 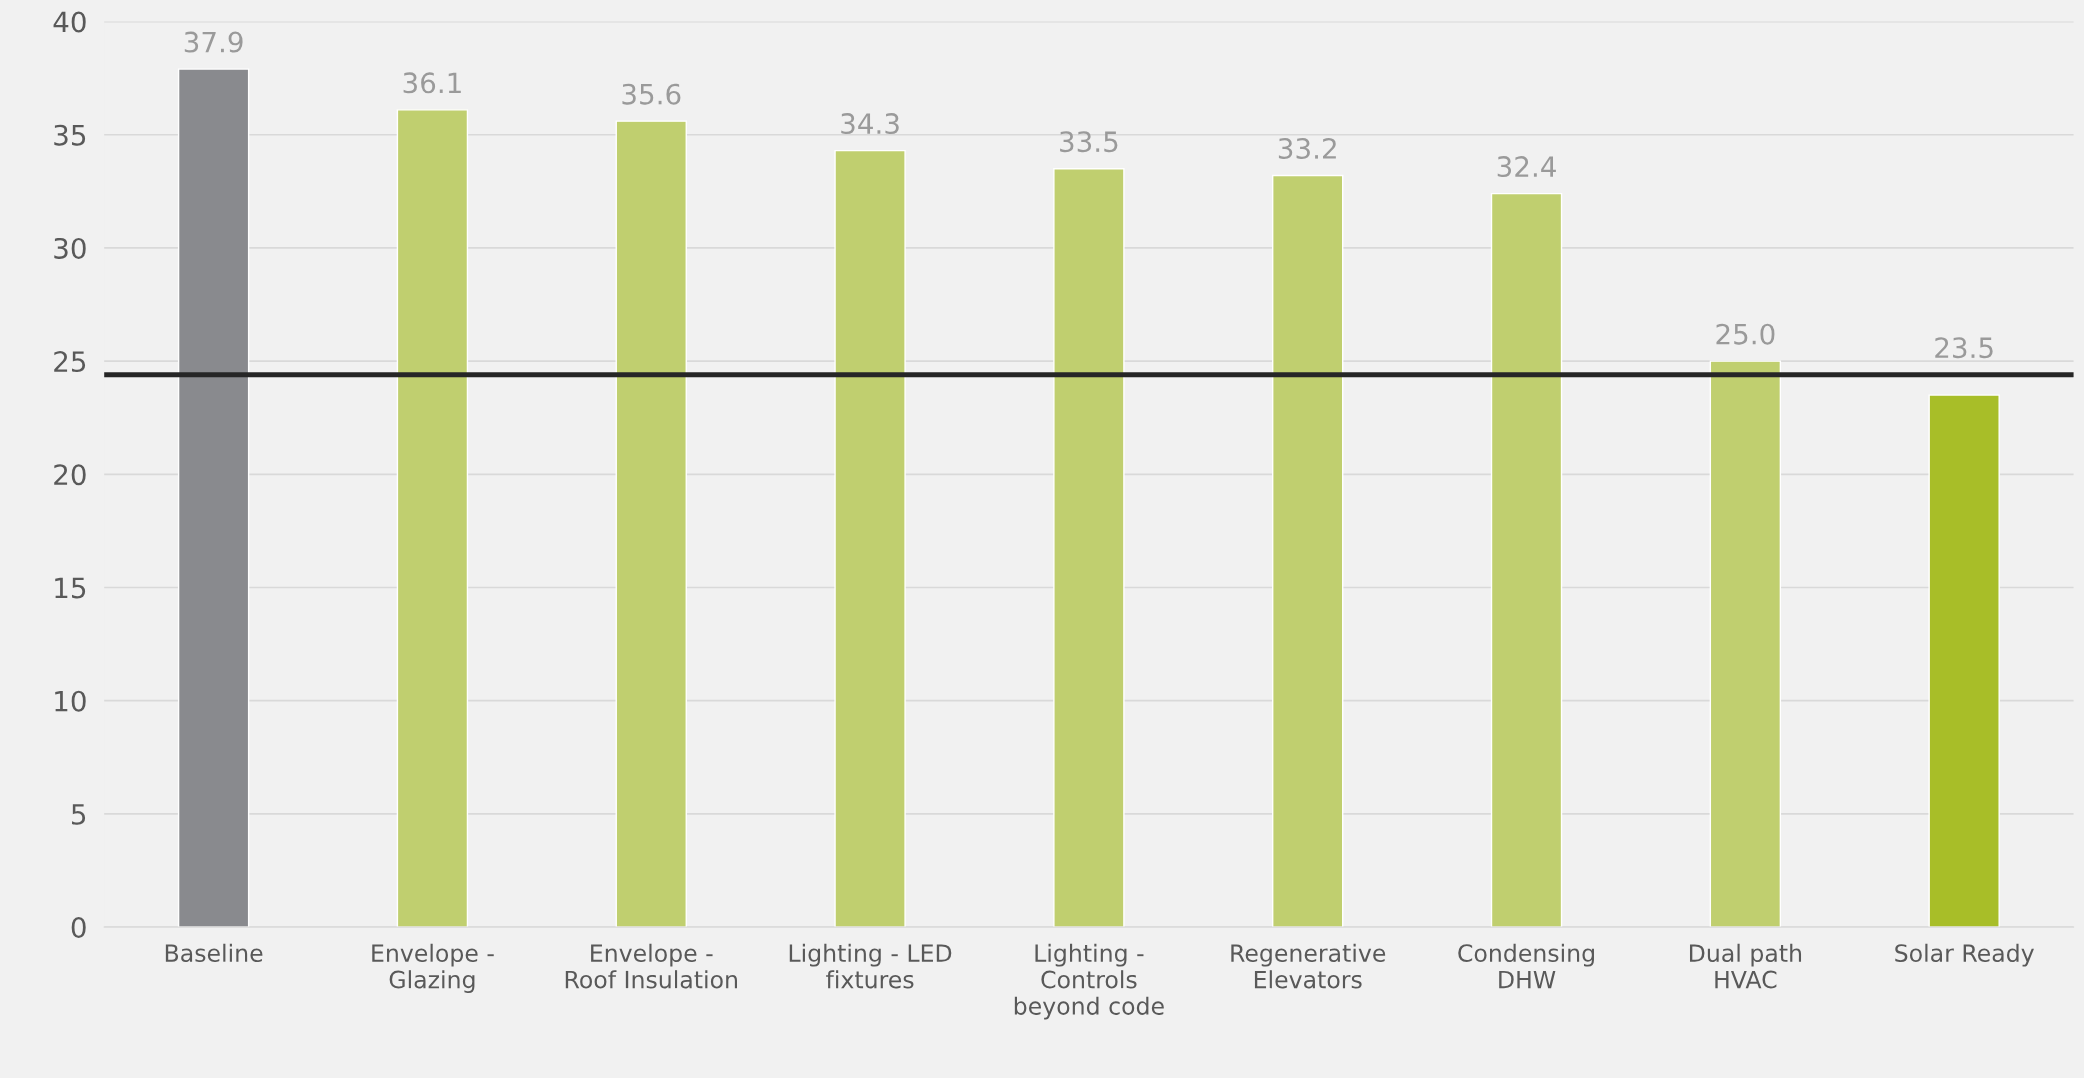 What do you see at coordinates (213, 42) in the screenshot?
I see `data-label: 37.9` at bounding box center [213, 42].